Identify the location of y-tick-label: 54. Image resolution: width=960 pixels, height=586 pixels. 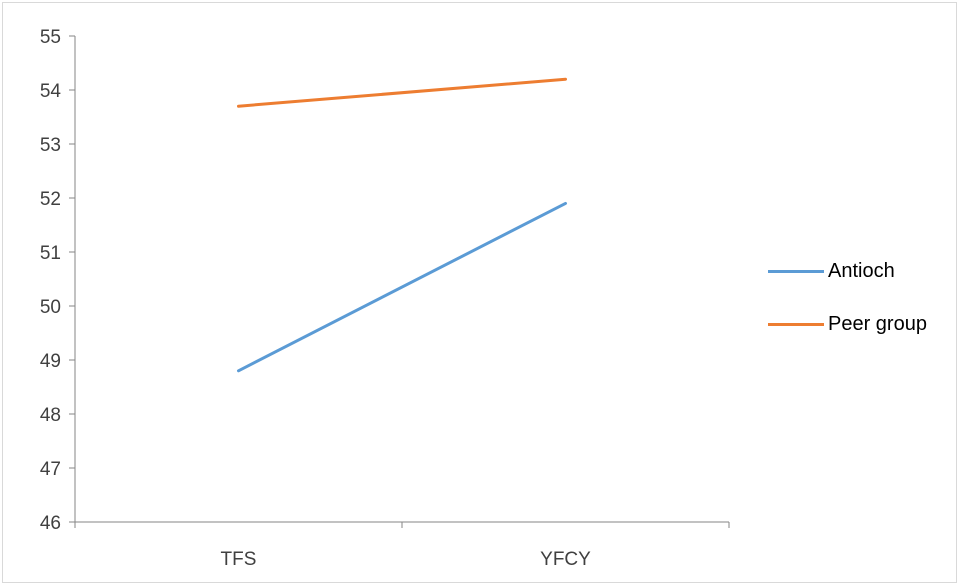
(51, 91).